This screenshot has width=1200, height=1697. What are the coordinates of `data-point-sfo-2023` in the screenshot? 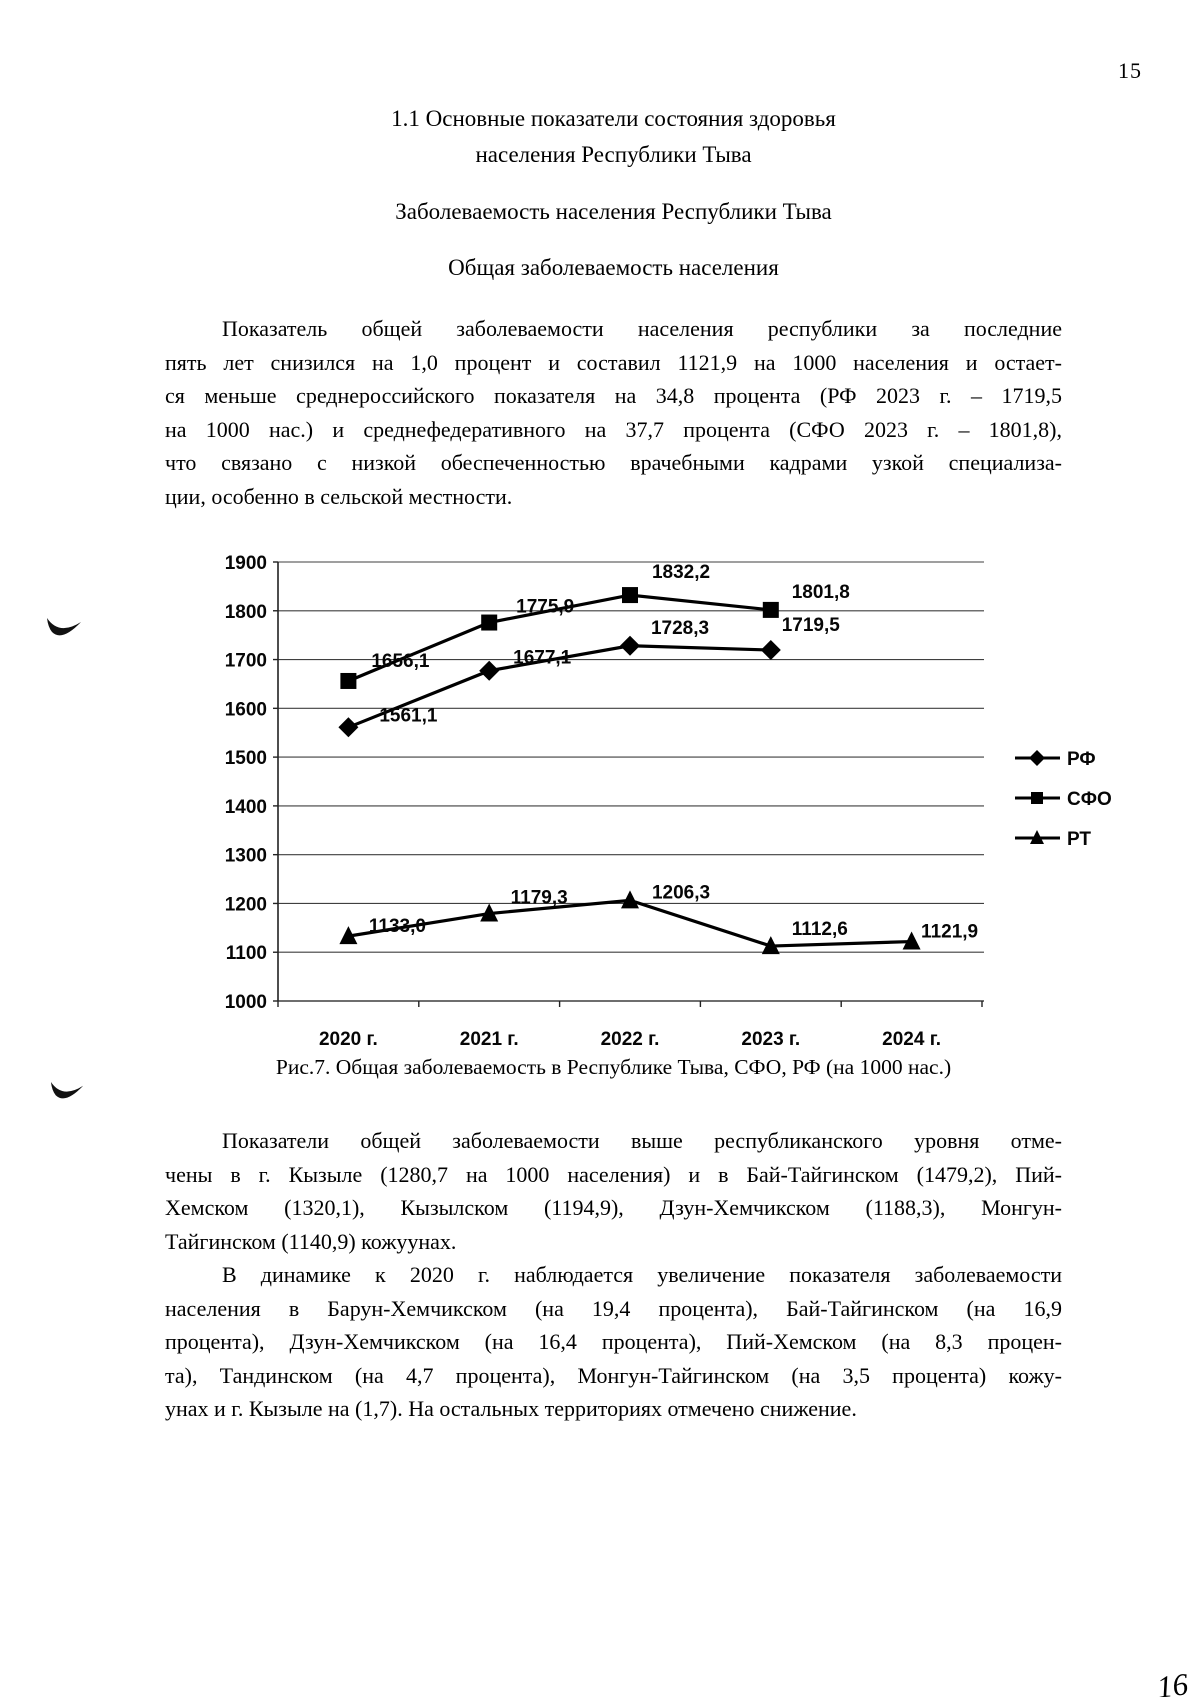 It's located at (770, 609).